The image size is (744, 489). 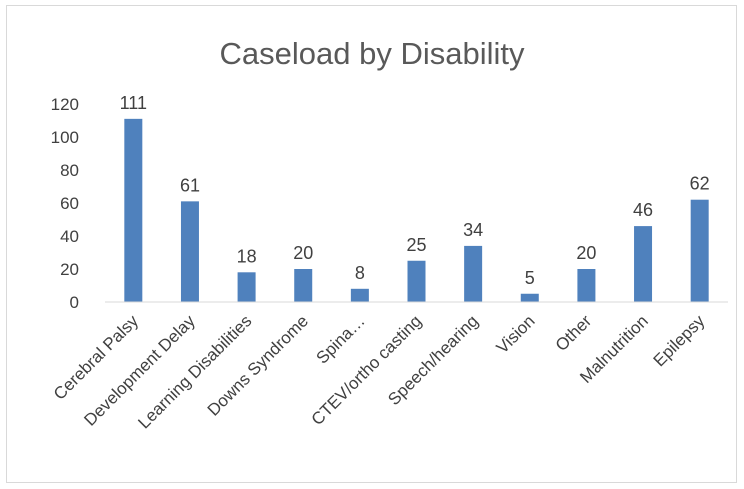 I want to click on data-label: 34, so click(x=473, y=230).